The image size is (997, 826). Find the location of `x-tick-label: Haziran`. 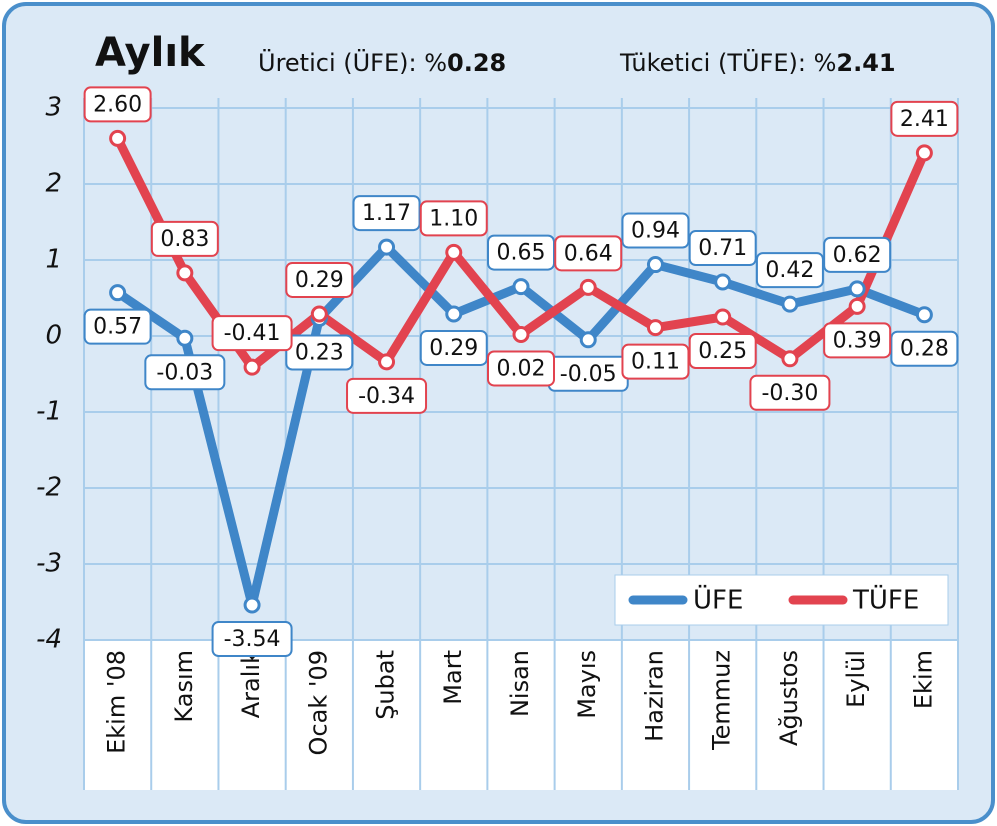

x-tick-label: Haziran is located at coordinates (654, 696).